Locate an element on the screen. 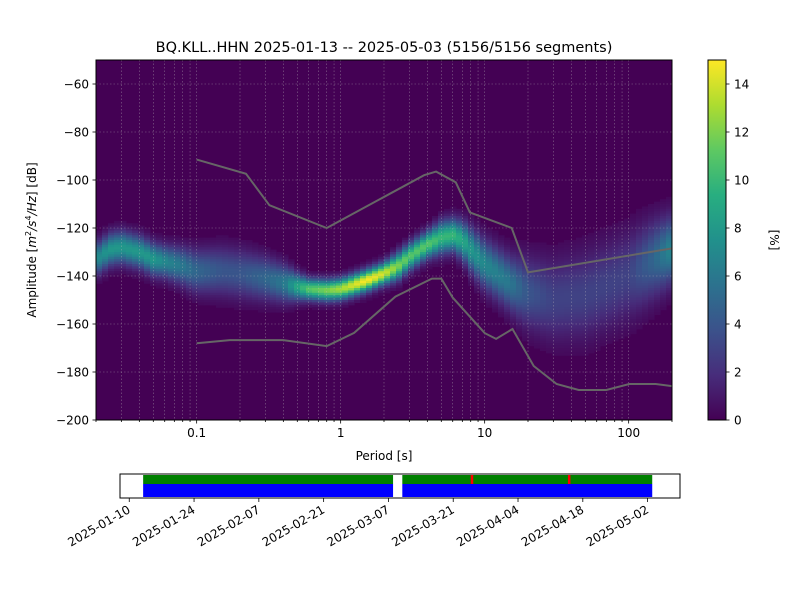  colorbar-gradient is located at coordinates (717, 240).